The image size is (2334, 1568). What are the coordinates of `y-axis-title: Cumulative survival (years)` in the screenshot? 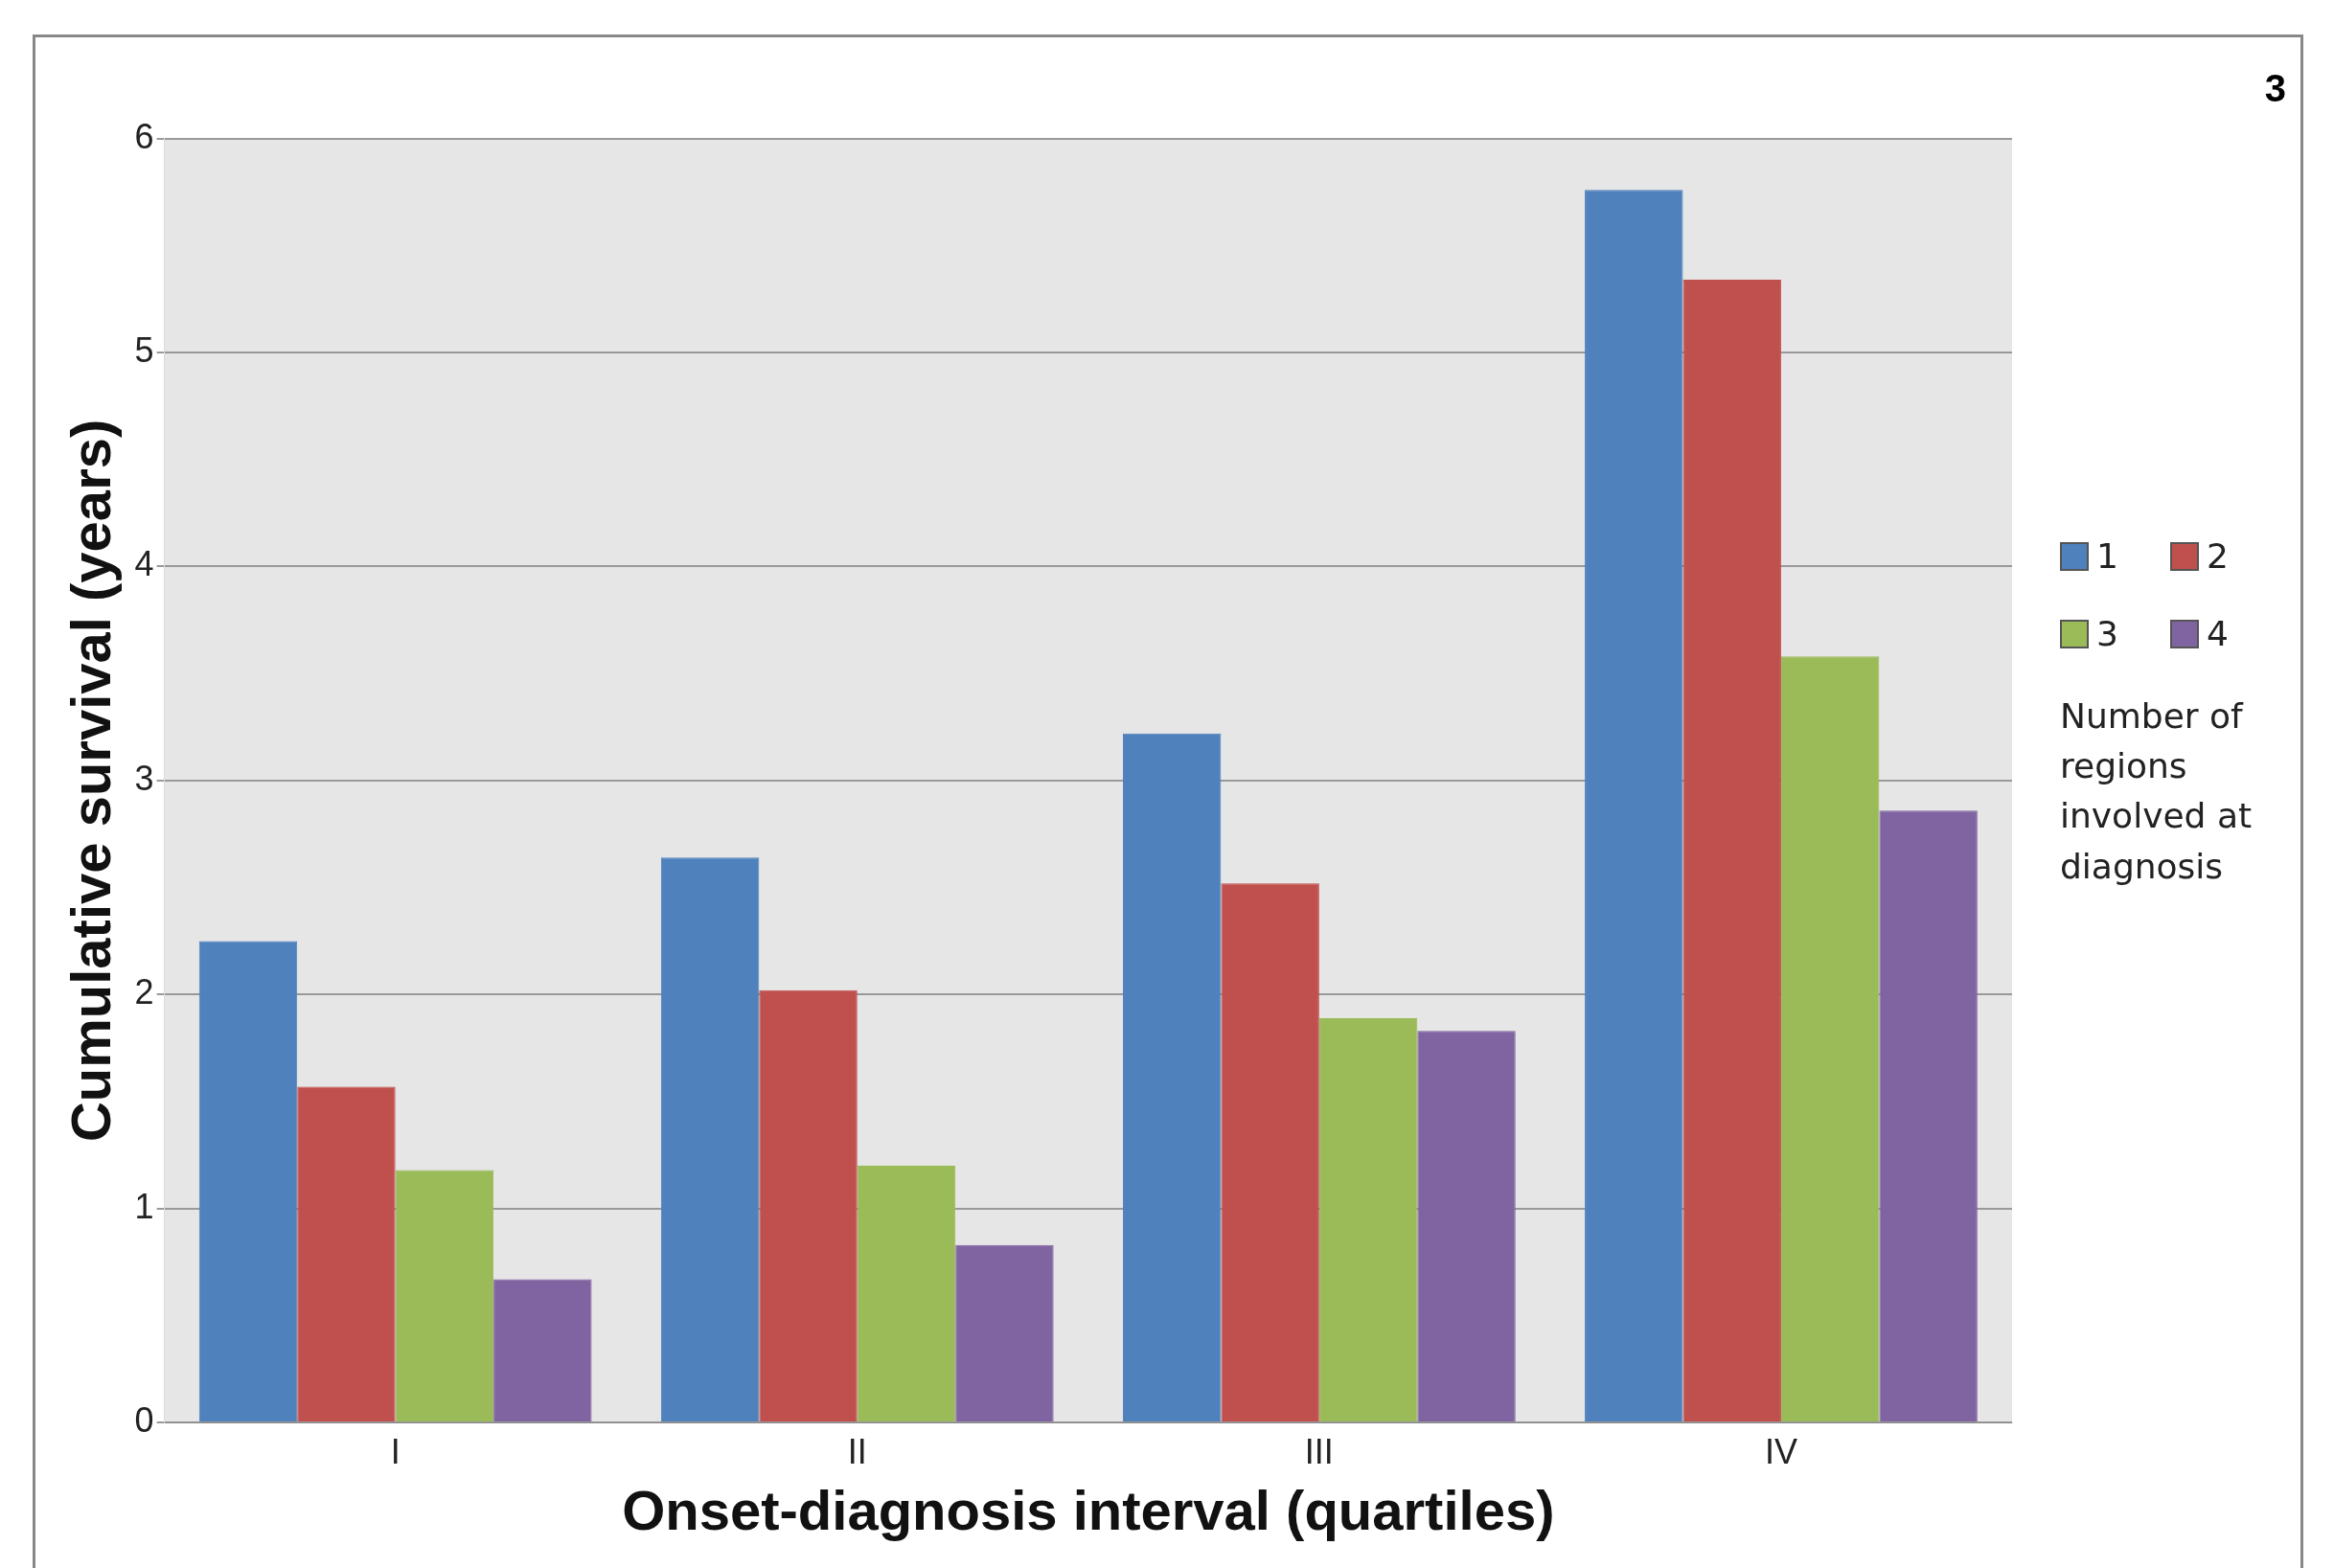 It's located at (90, 781).